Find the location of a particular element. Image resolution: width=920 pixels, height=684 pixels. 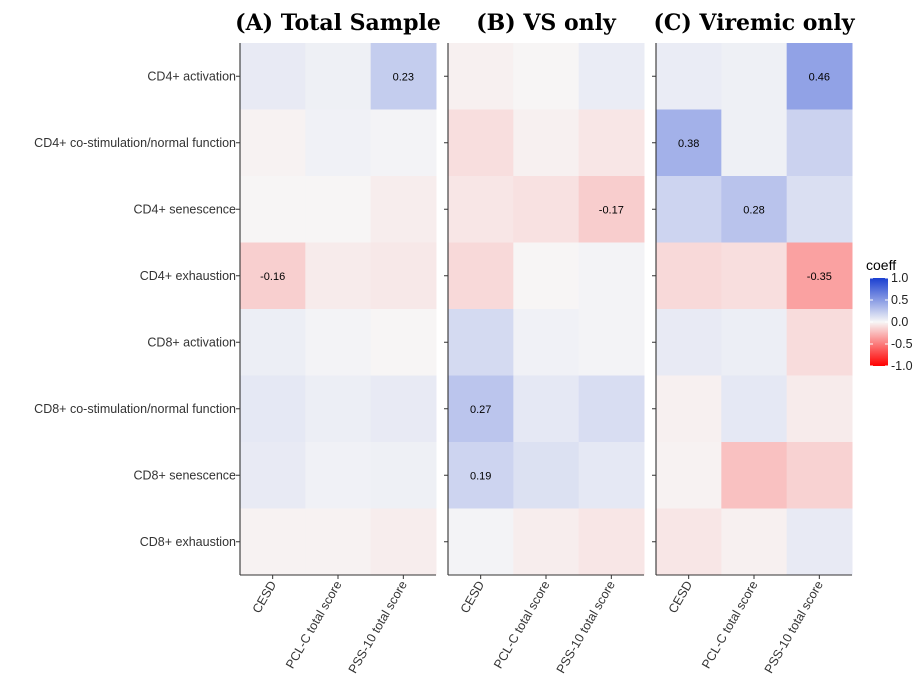

legend-tick-label: 1.0 is located at coordinates (899, 278).